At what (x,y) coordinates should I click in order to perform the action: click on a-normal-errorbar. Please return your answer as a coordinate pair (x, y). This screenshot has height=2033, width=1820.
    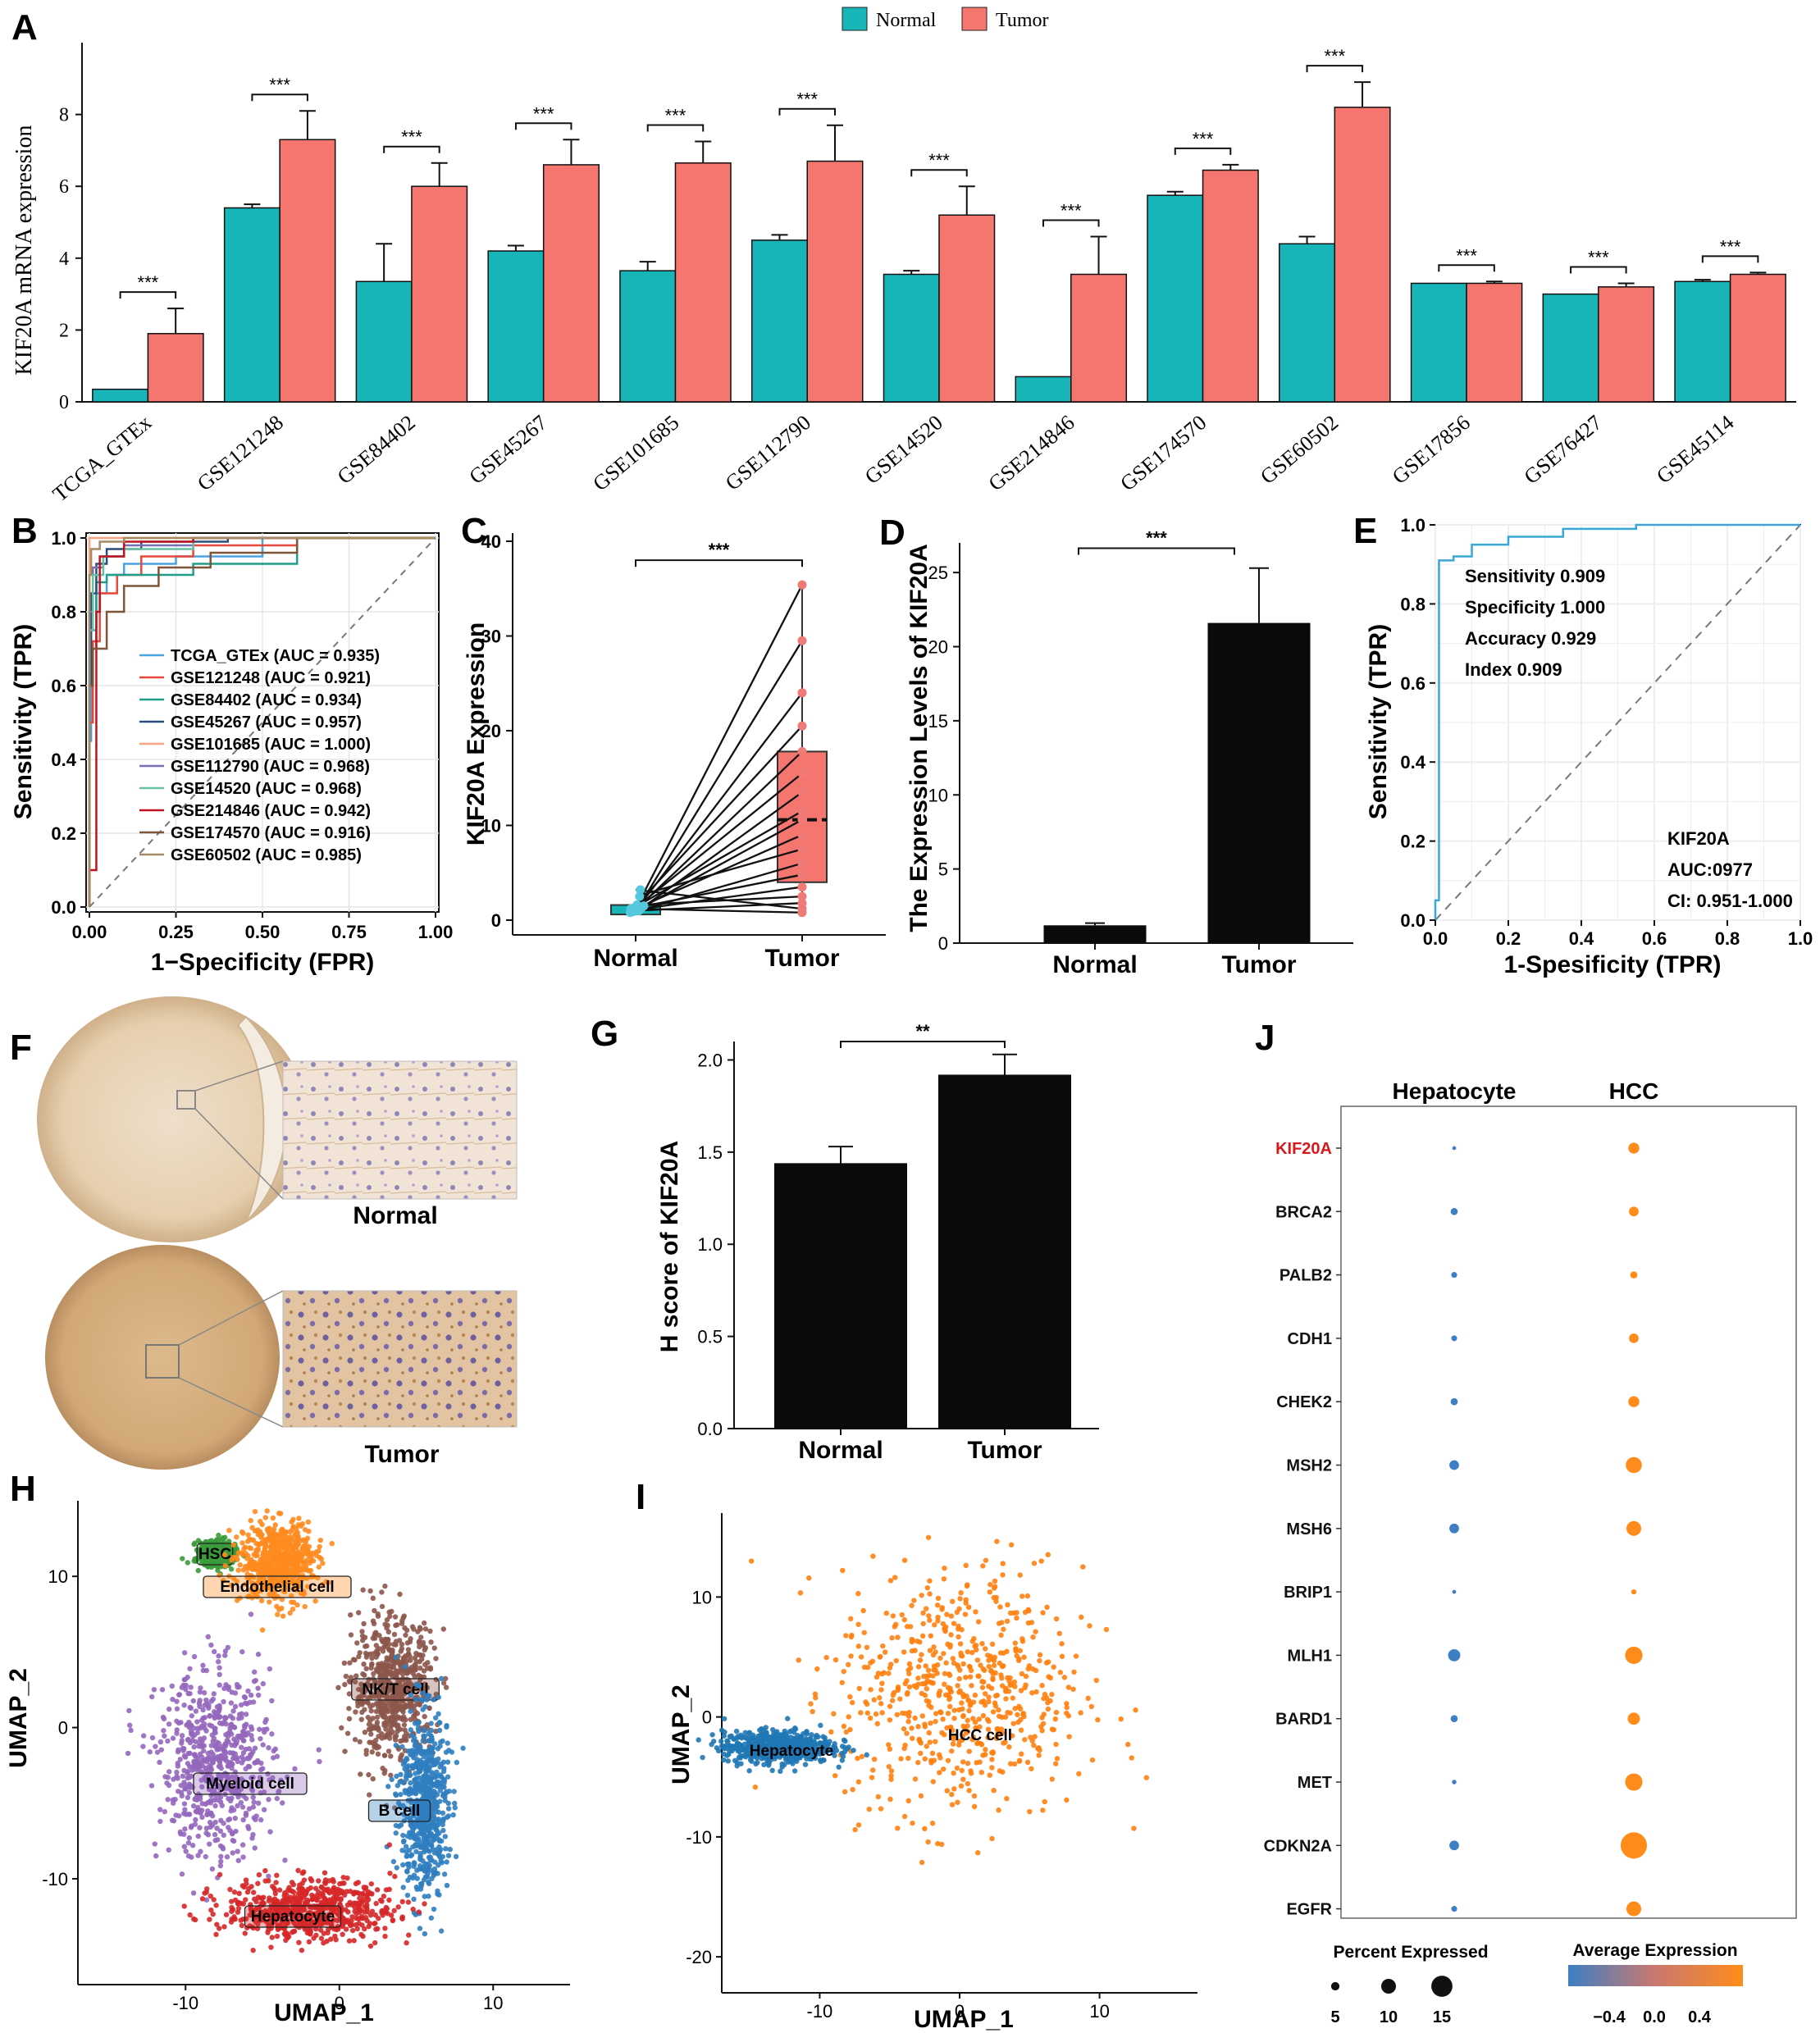
    Looking at the image, I should click on (515, 248).